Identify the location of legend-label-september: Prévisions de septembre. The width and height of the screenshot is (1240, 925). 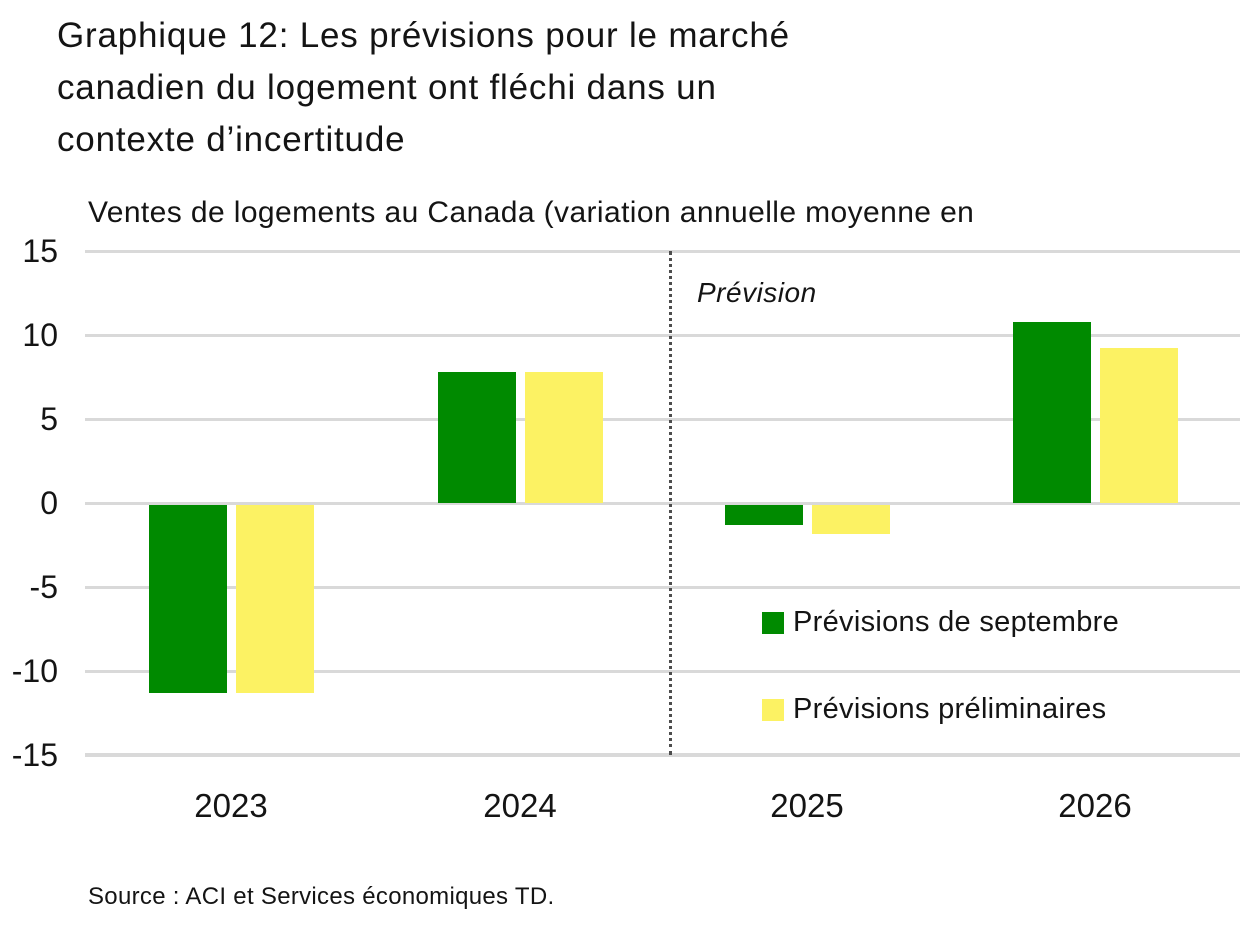
(956, 622).